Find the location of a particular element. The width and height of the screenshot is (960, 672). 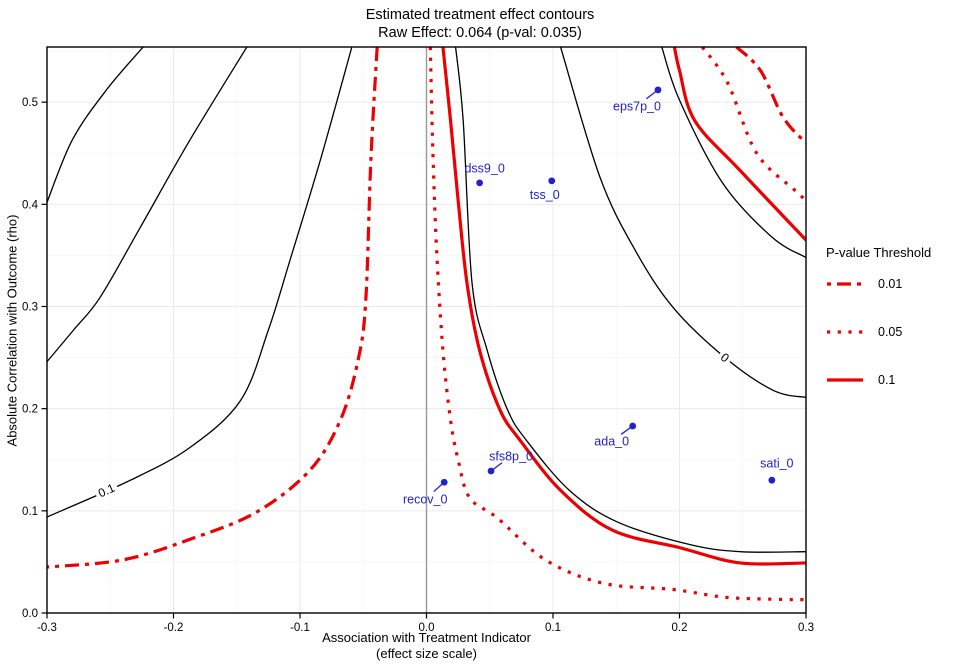

point-label-tss_0: tss_0 is located at coordinates (545, 195).